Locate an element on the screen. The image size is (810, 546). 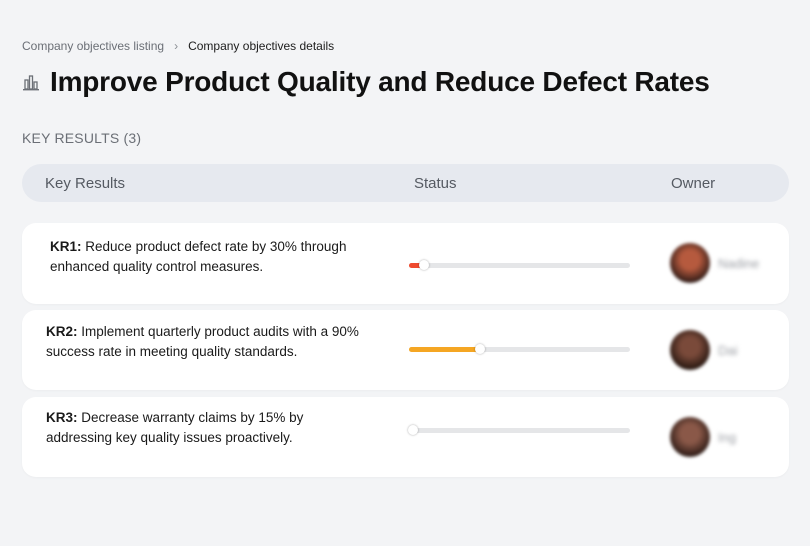
column-header-owner: Owner is located at coordinates (693, 183).